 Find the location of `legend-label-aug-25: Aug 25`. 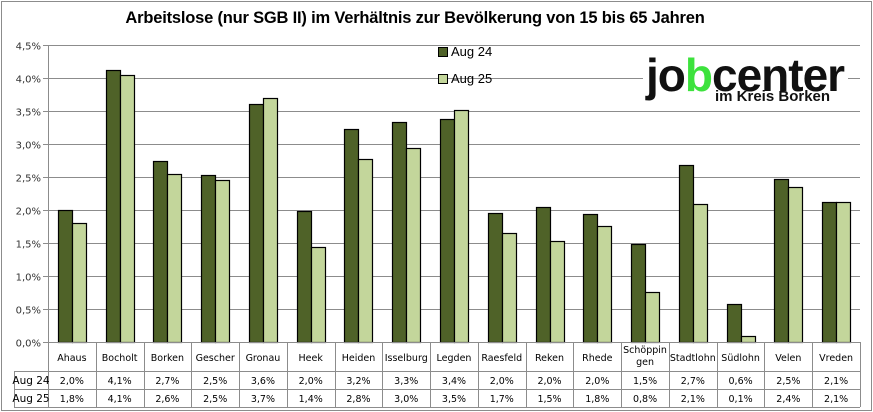

legend-label-aug-25: Aug 25 is located at coordinates (472, 78).